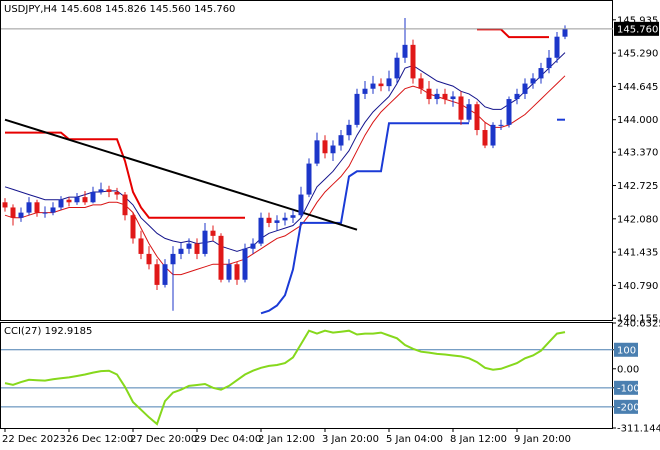 The image size is (660, 450). What do you see at coordinates (637, 219) in the screenshot?
I see `y-tick-label: 142.080` at bounding box center [637, 219].